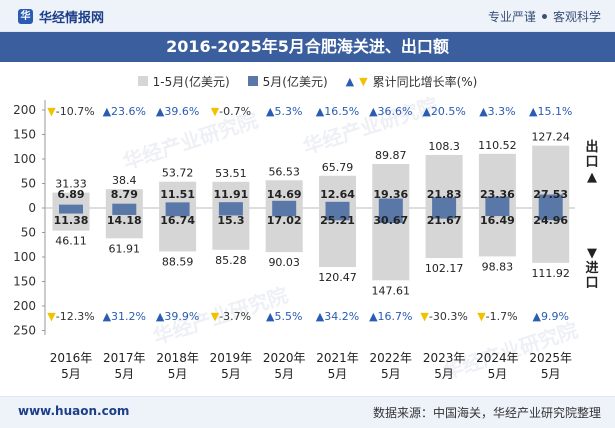  What do you see at coordinates (307, 412) in the screenshot?
I see `footer: www.huaon.com 数据来源：中国海关，华经产业研究院整理` at bounding box center [307, 412].